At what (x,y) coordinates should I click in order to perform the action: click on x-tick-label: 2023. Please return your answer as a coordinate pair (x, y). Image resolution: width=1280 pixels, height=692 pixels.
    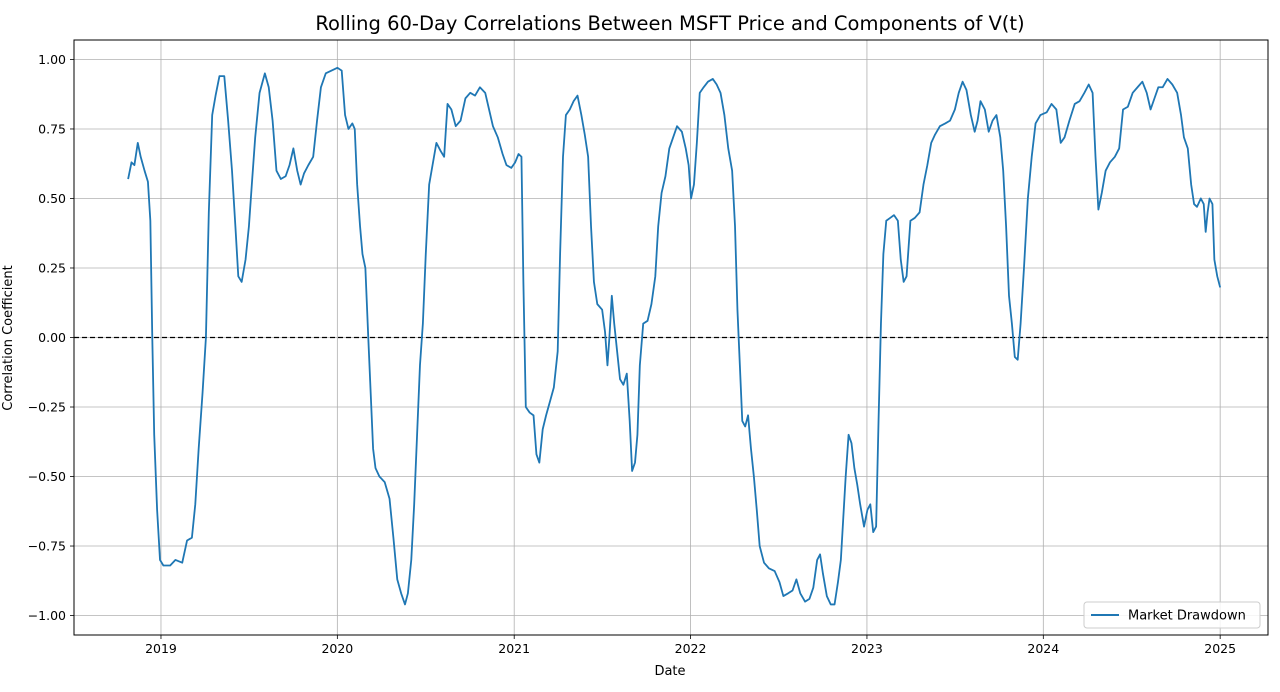
    Looking at the image, I should click on (867, 648).